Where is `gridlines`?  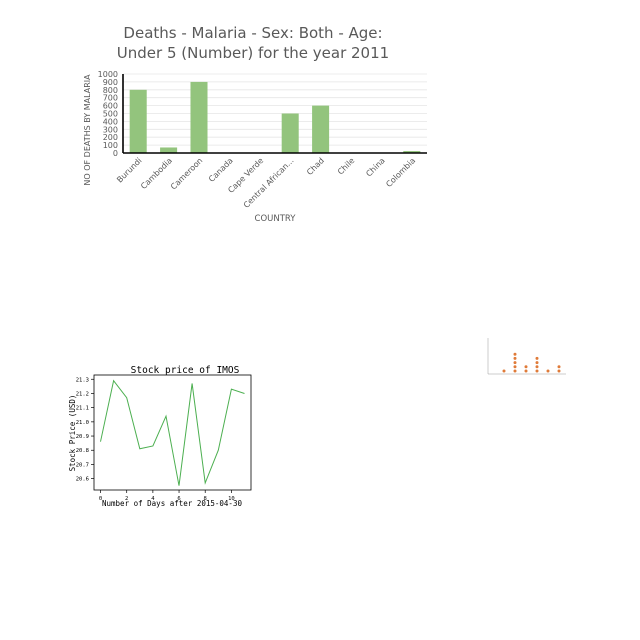 gridlines is located at coordinates (275, 113).